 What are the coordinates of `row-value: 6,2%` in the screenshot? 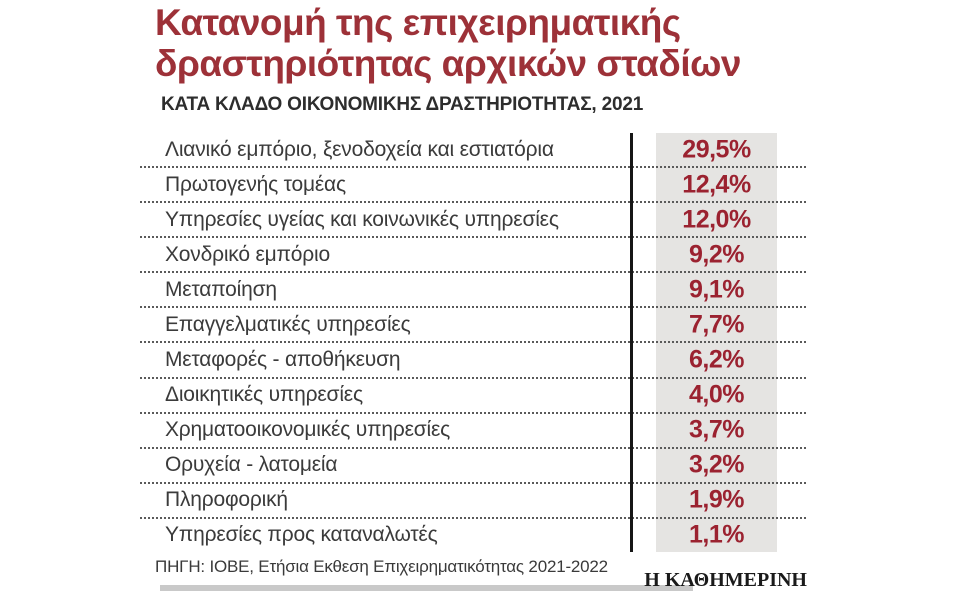 It's located at (716, 359).